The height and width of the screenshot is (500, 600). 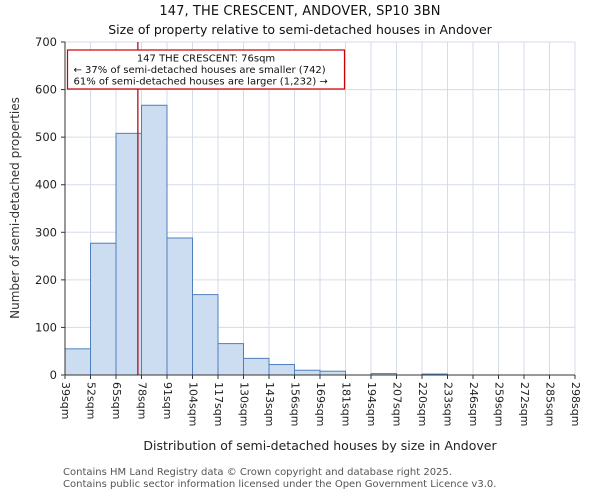 What do you see at coordinates (320, 404) in the screenshot?
I see `x-tick-label: 169sqm` at bounding box center [320, 404].